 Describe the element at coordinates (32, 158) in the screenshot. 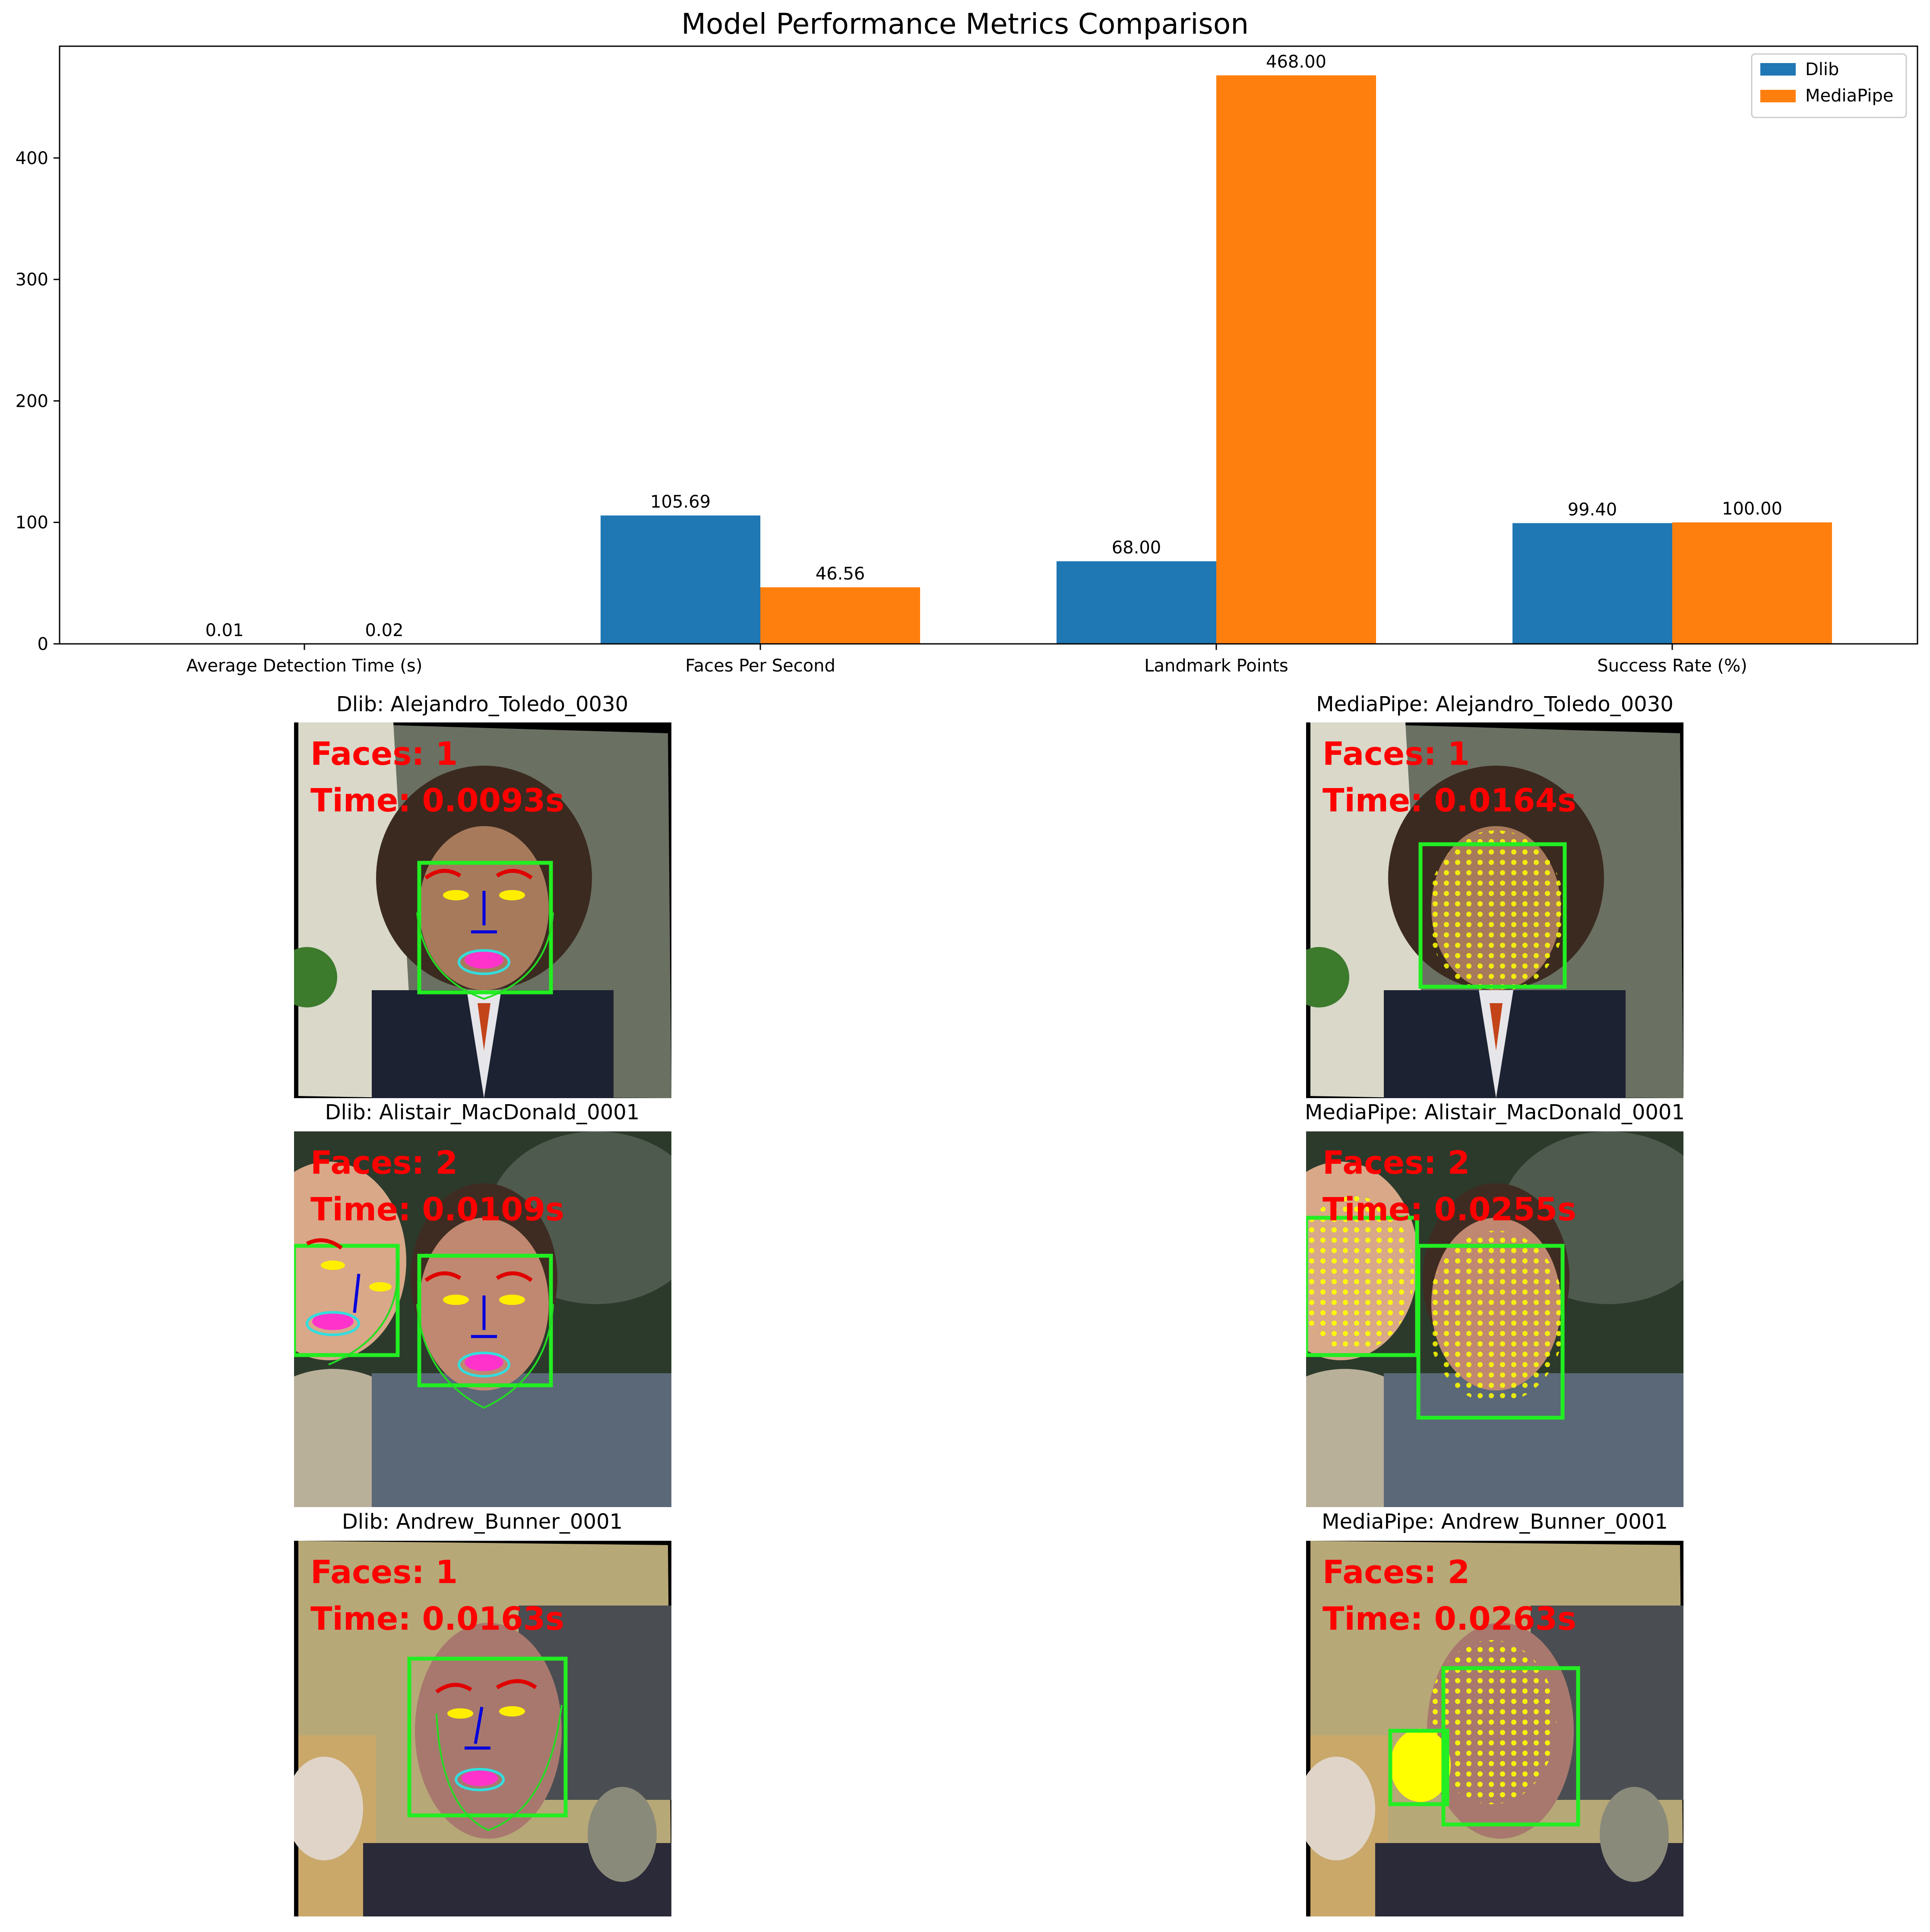

I see `y-tick-label: 400` at that location.